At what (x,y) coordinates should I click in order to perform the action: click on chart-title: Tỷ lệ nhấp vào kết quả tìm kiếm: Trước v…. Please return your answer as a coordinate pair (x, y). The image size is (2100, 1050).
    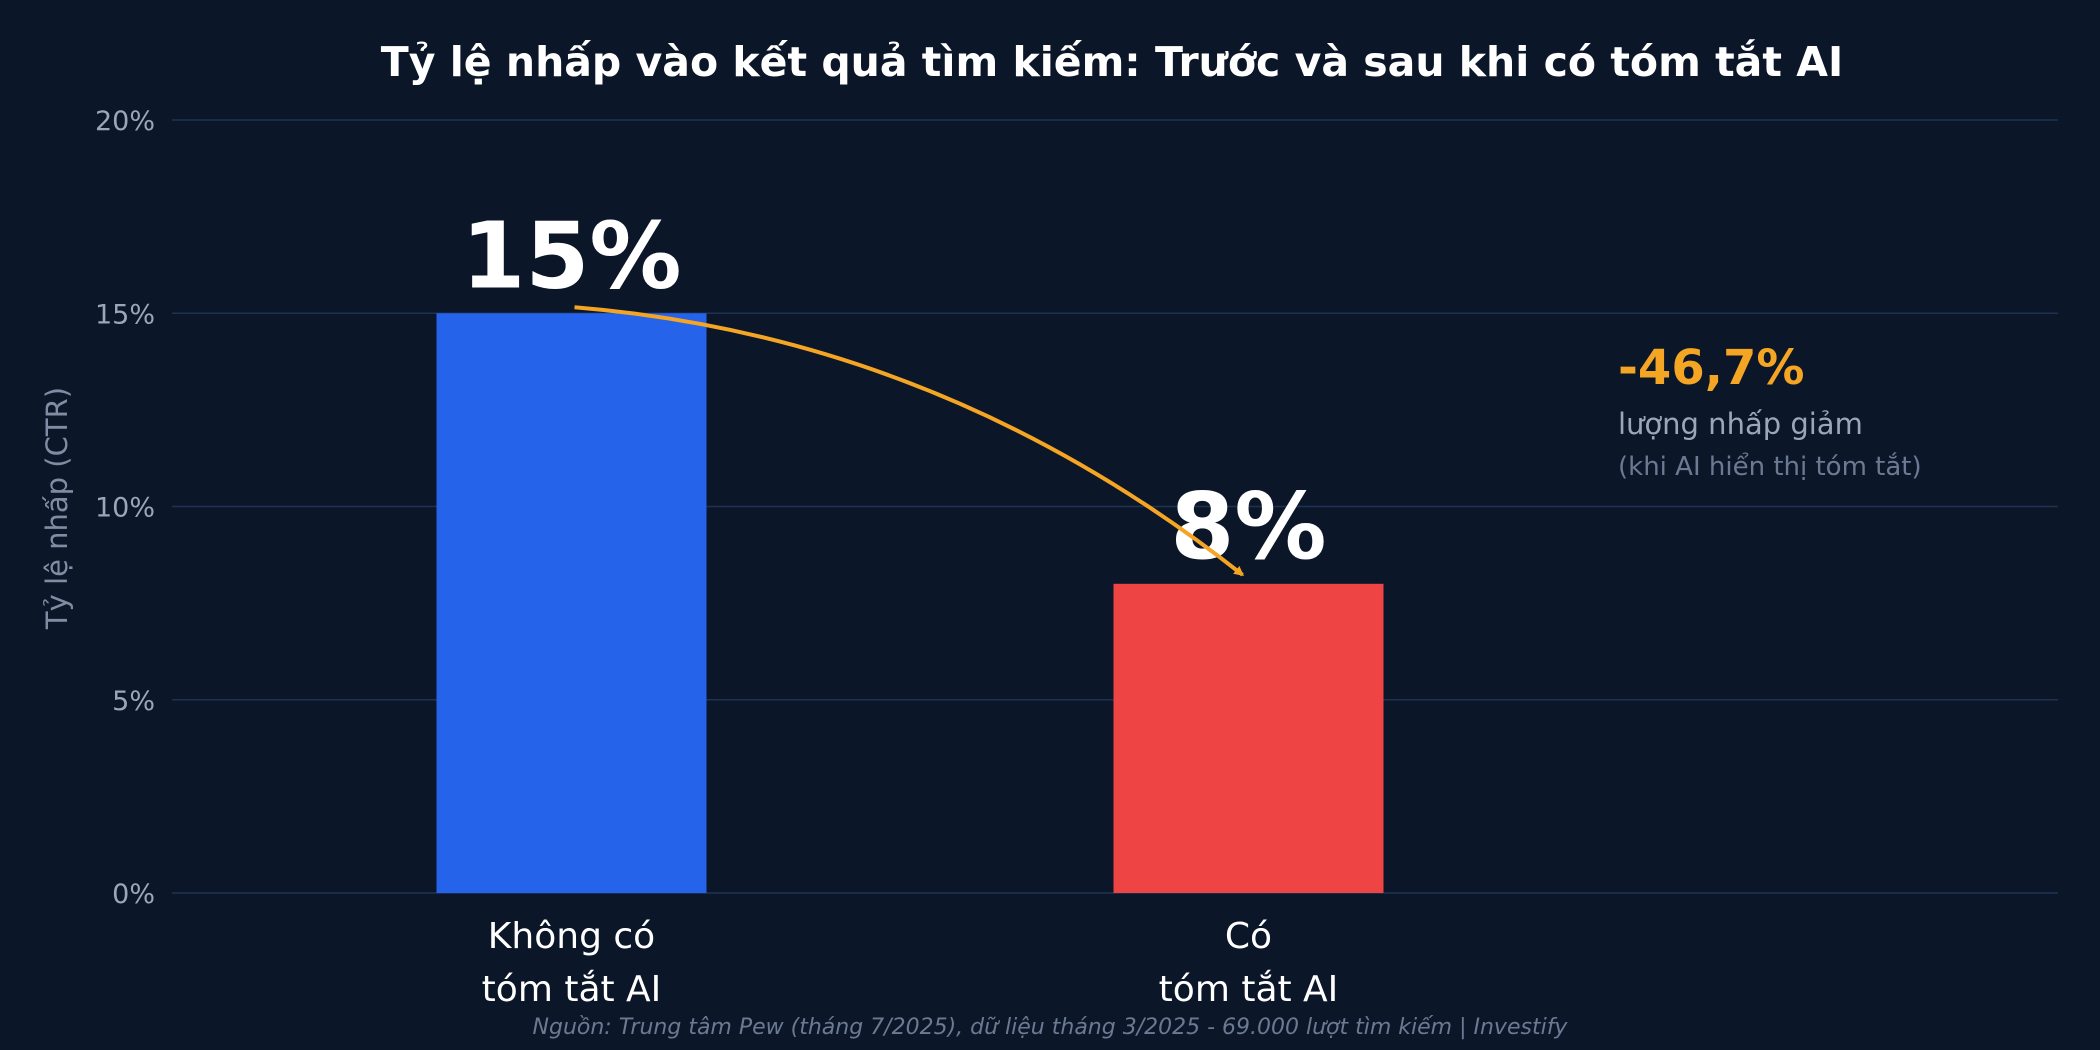
    Looking at the image, I should click on (1112, 62).